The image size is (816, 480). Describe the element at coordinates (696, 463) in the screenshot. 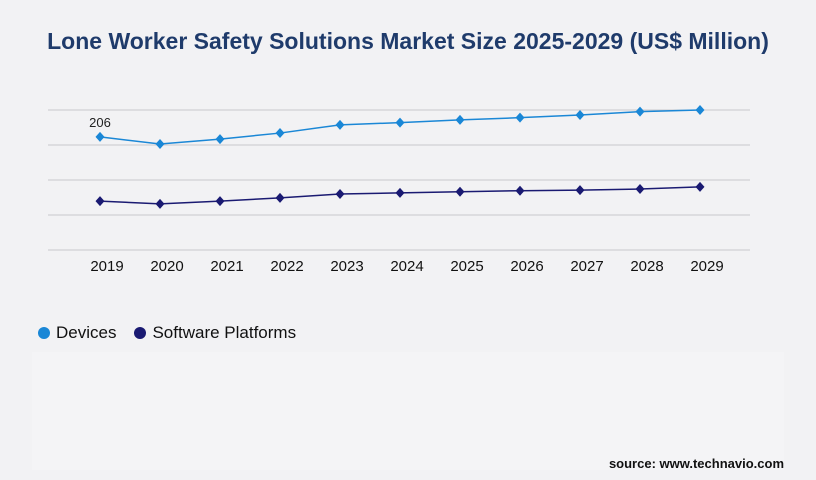

I see `source-note: source: www.technavio.com` at that location.